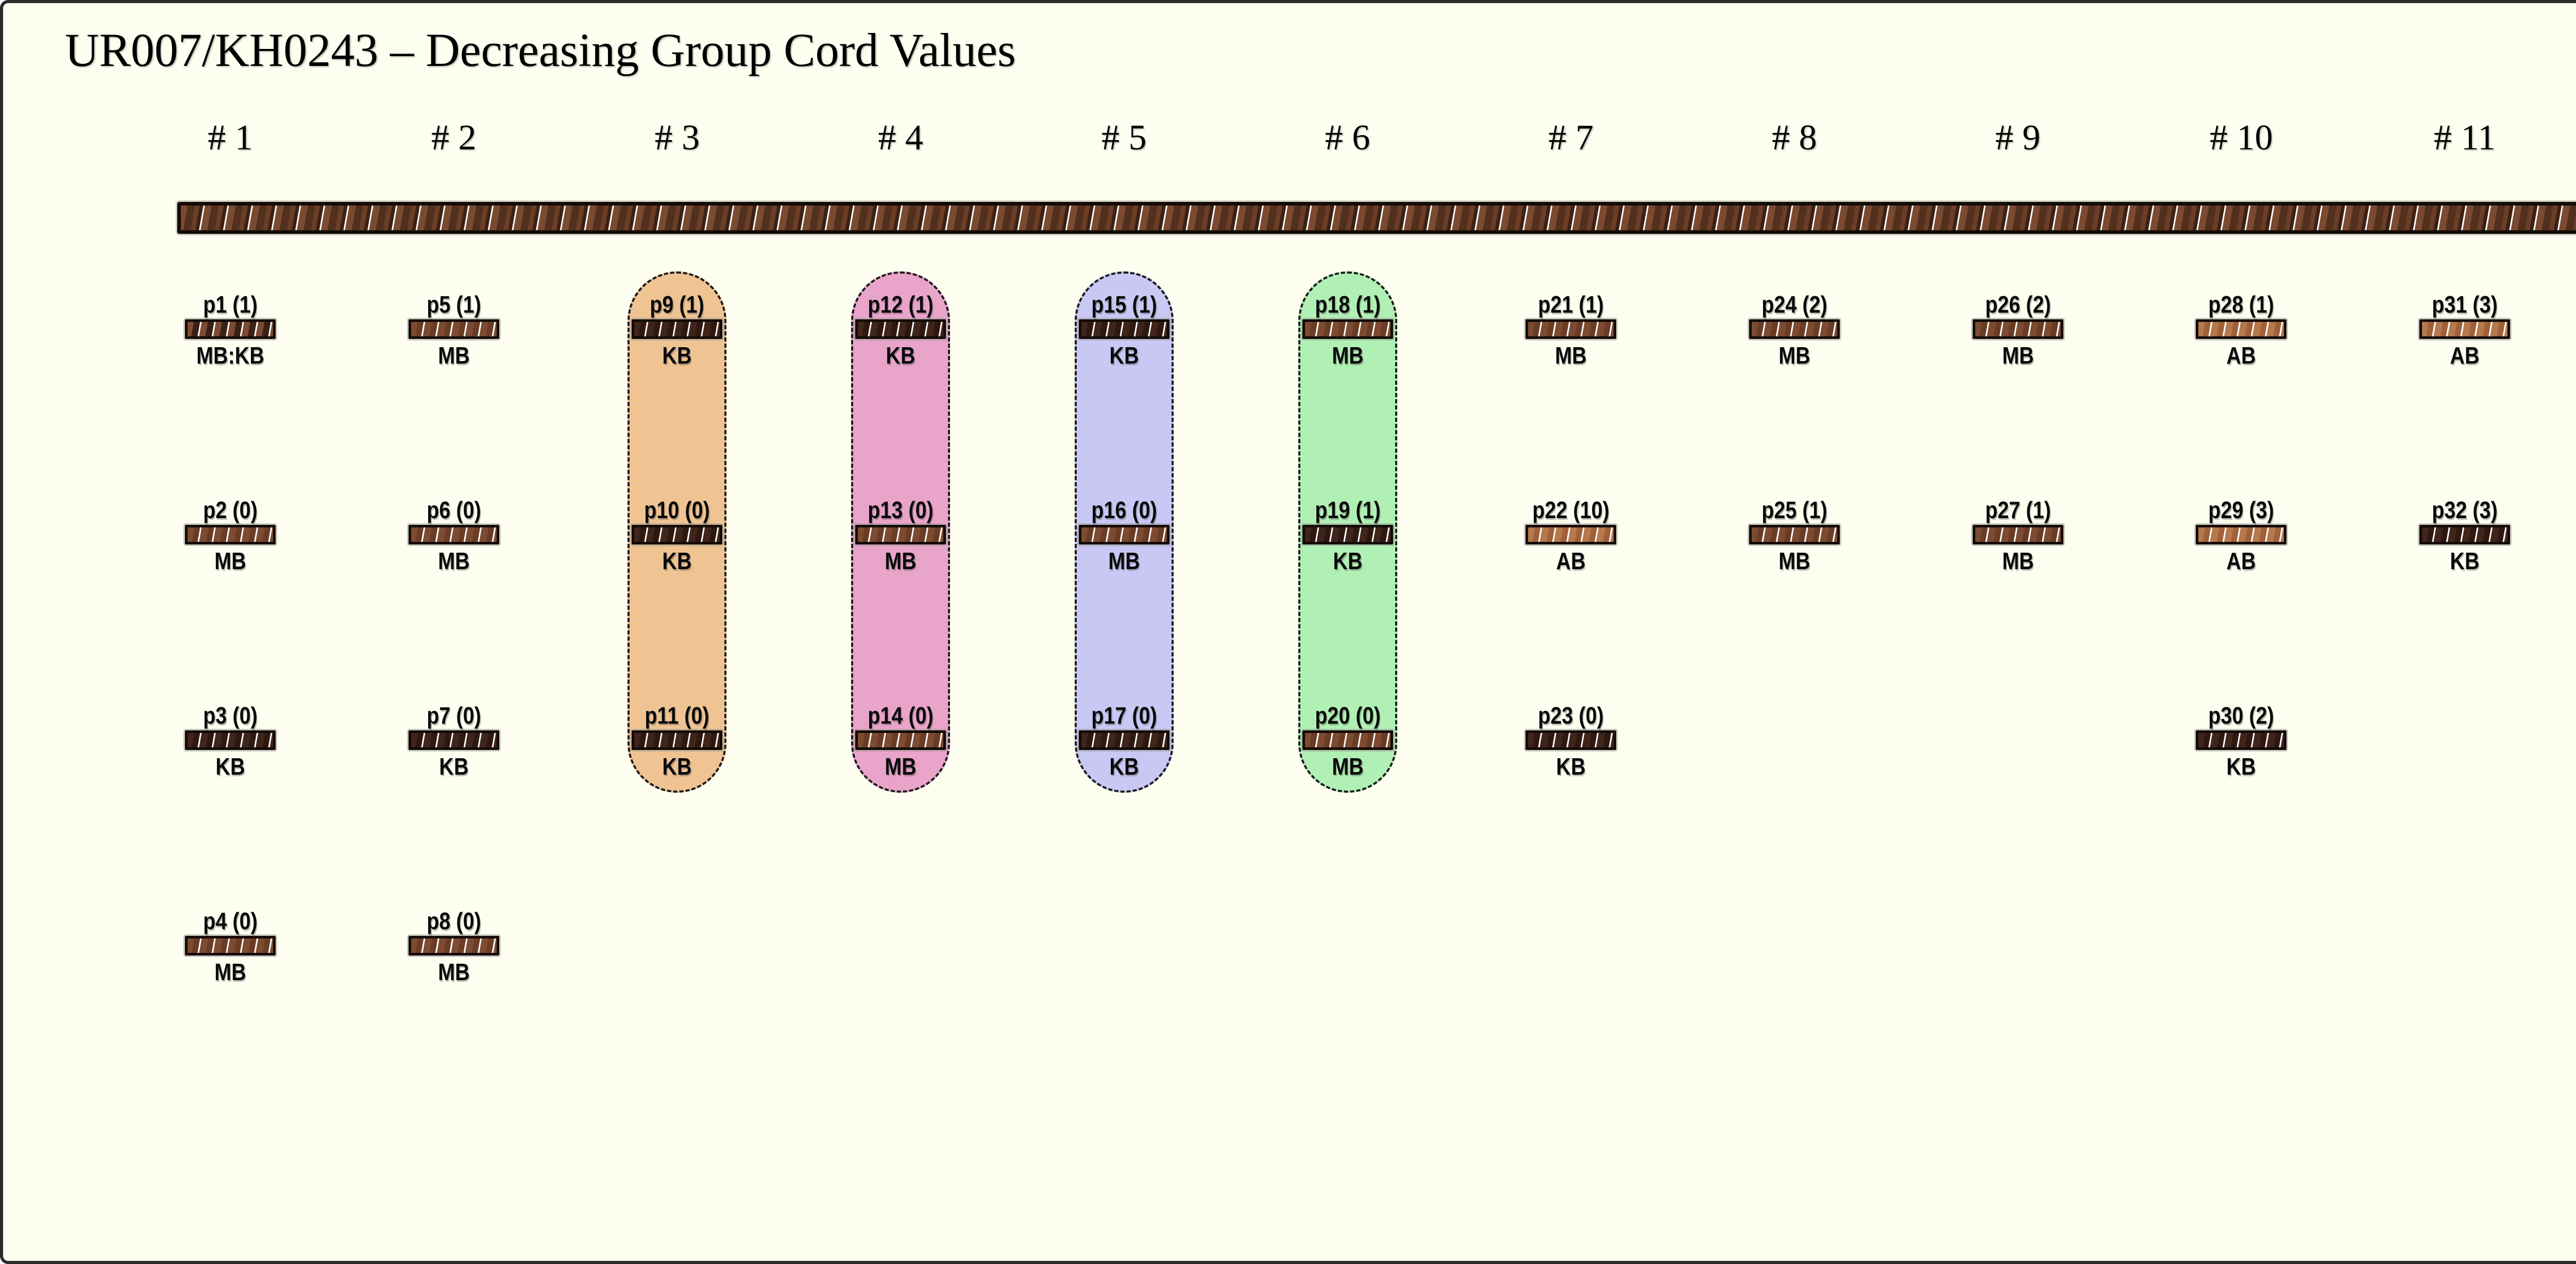  Describe the element at coordinates (900, 632) in the screenshot. I see `pendant-group: # 4 p12 (1) KB p13 (0) MB p14 (0) MB` at that location.